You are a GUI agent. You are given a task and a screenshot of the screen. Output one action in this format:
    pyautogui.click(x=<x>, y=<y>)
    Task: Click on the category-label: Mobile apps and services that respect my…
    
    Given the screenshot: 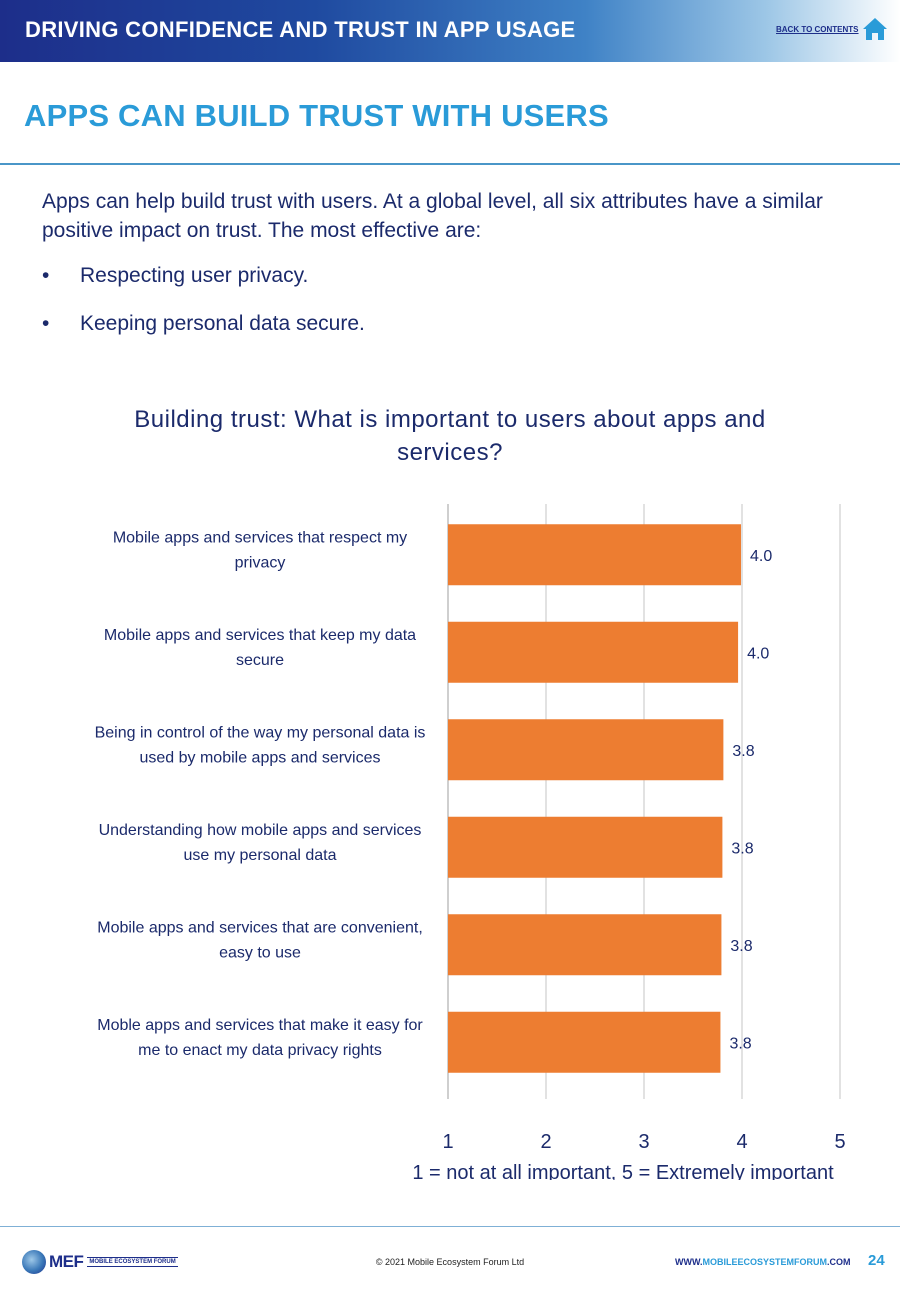 What is the action you would take?
    pyautogui.click(x=260, y=550)
    